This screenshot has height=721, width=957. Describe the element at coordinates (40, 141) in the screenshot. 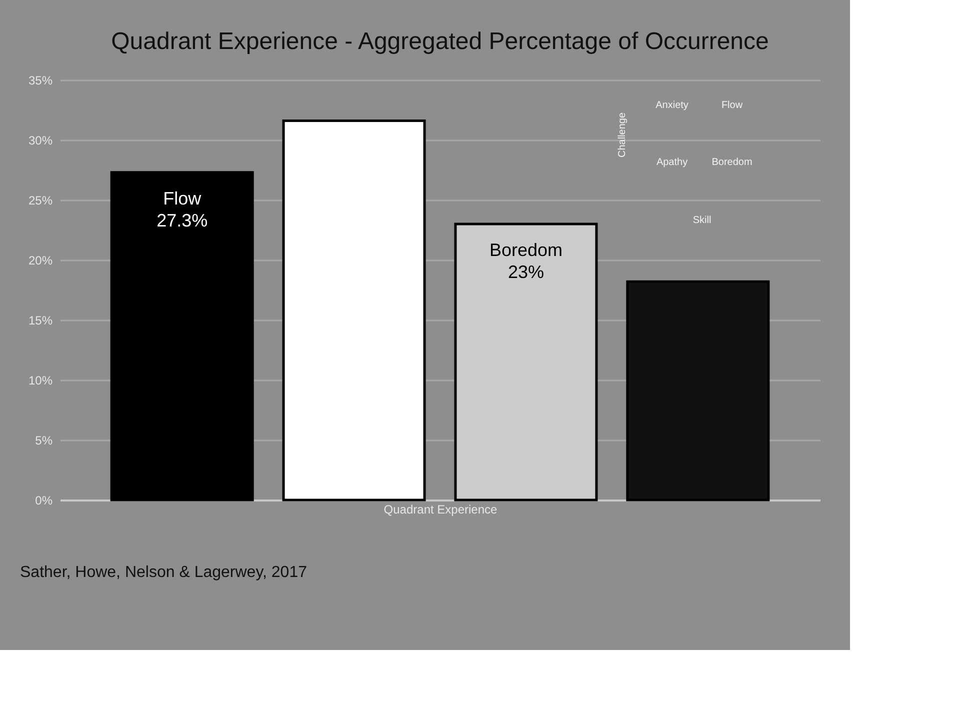

I see `y-tick-label: 30%` at that location.